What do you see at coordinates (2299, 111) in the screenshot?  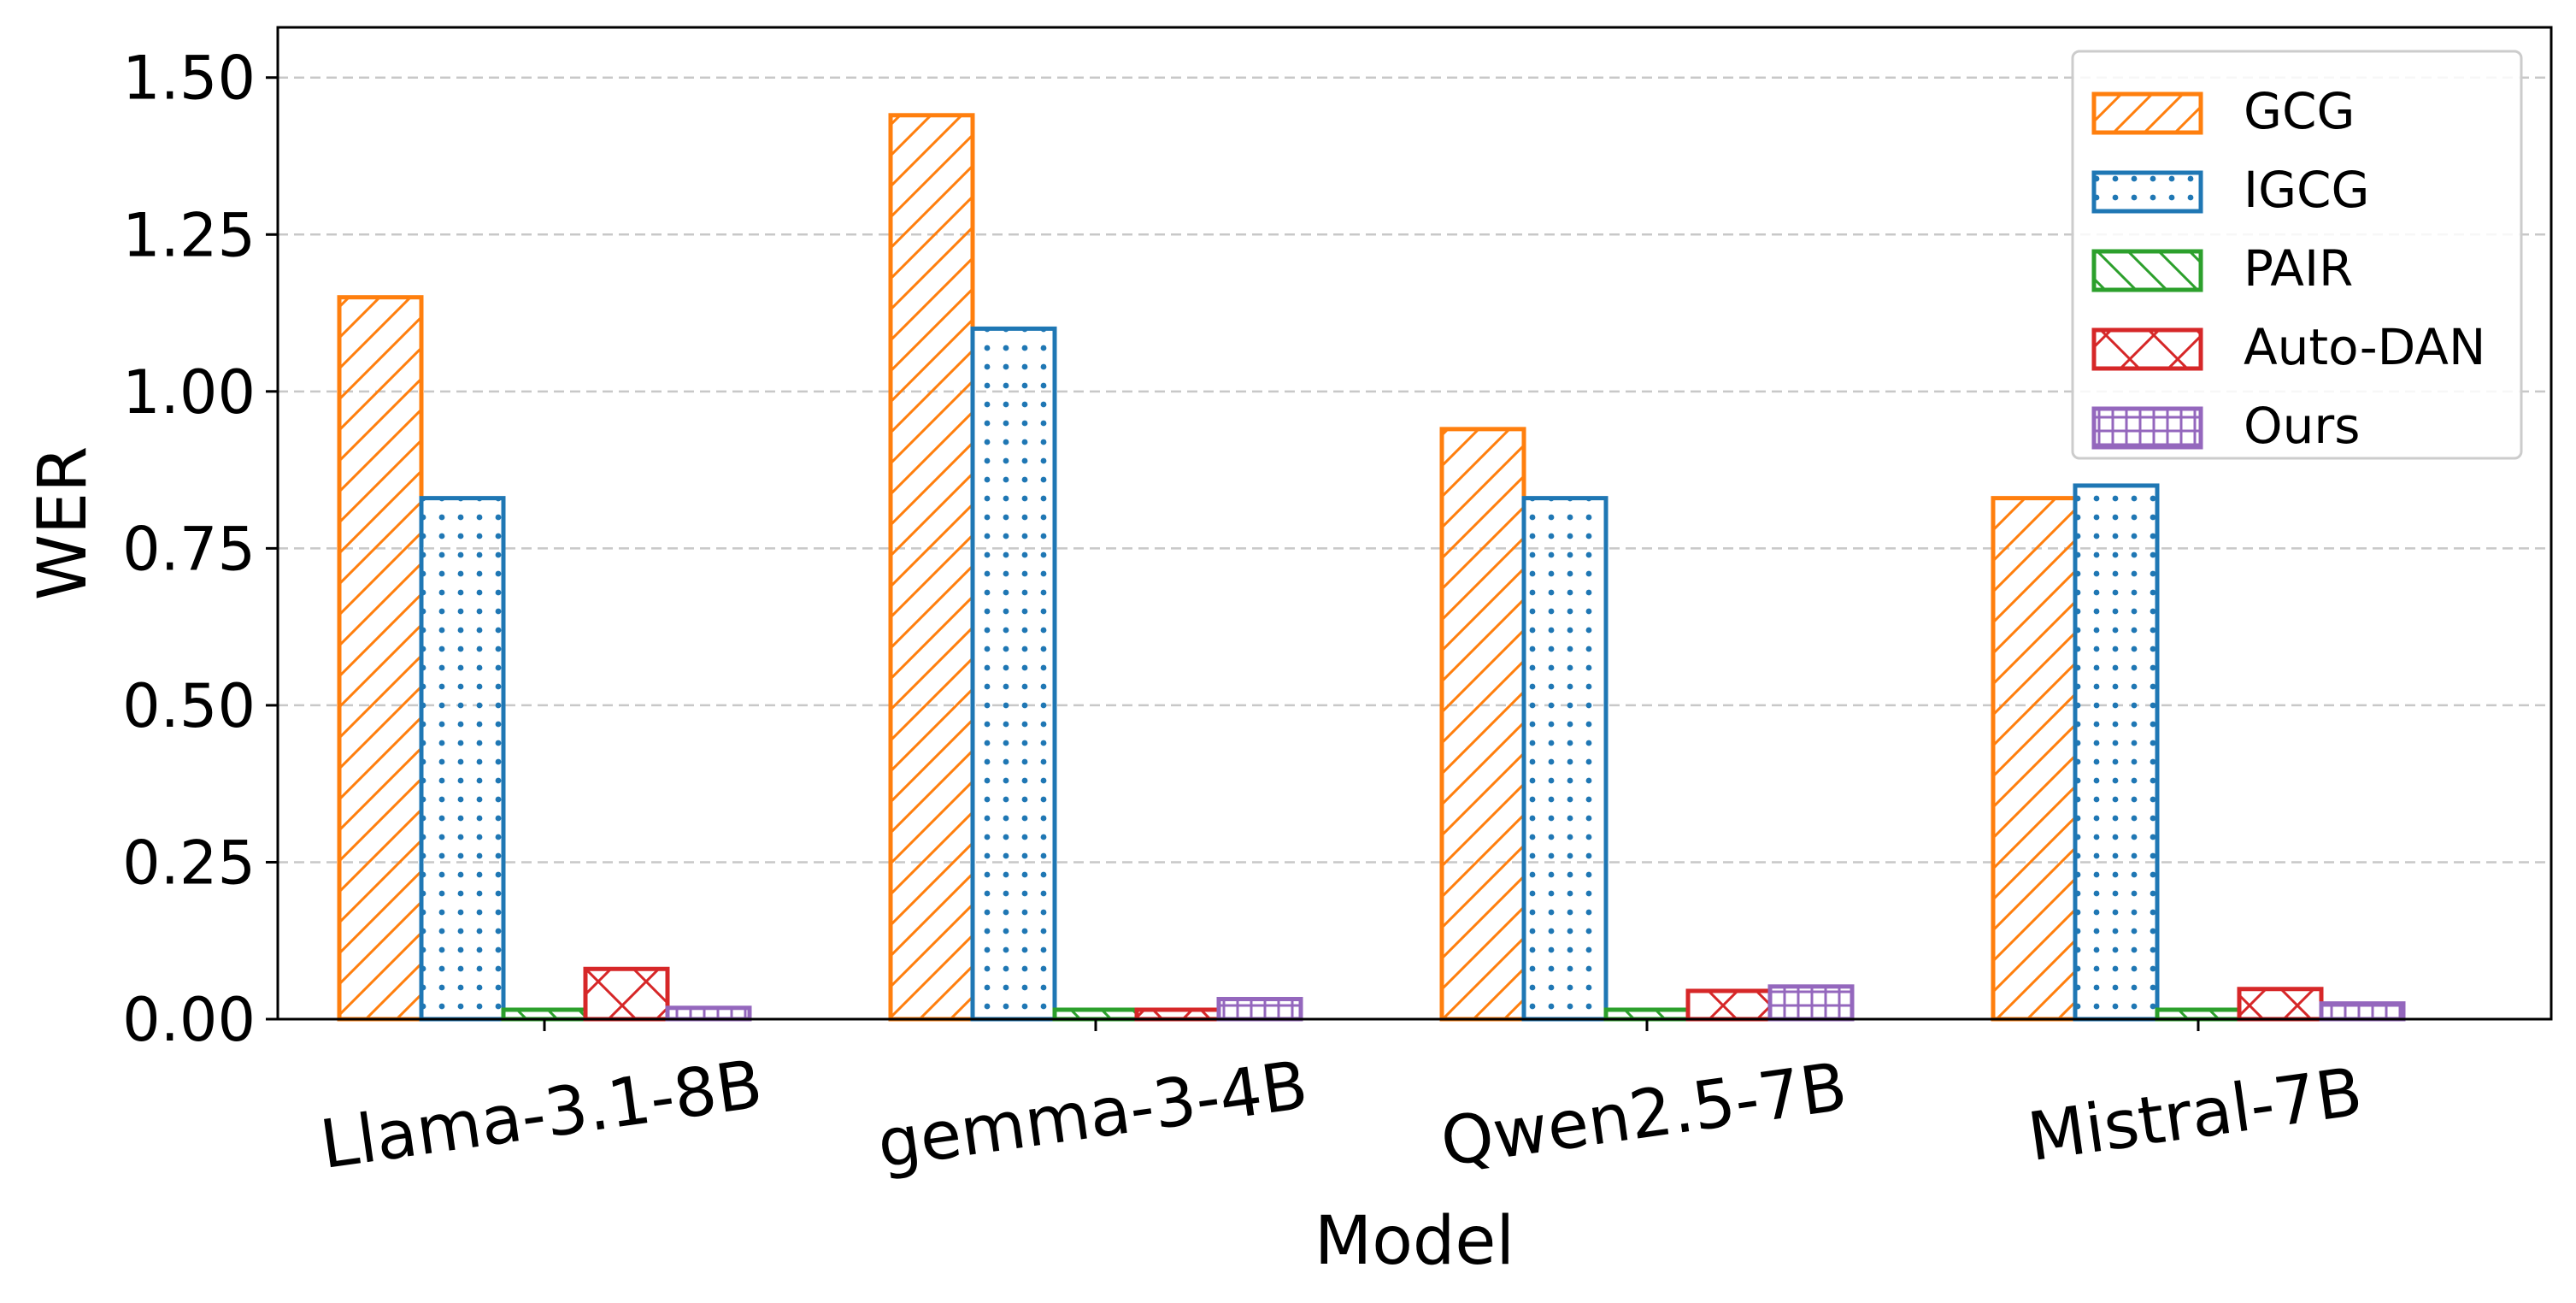 I see `legend-label: GCG` at bounding box center [2299, 111].